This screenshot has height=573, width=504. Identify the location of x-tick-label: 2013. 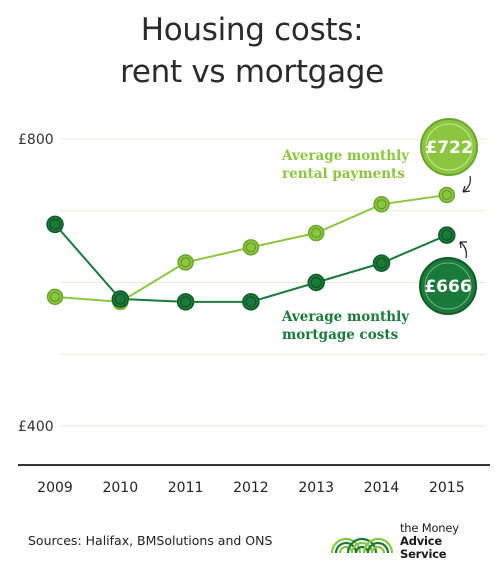
(316, 488).